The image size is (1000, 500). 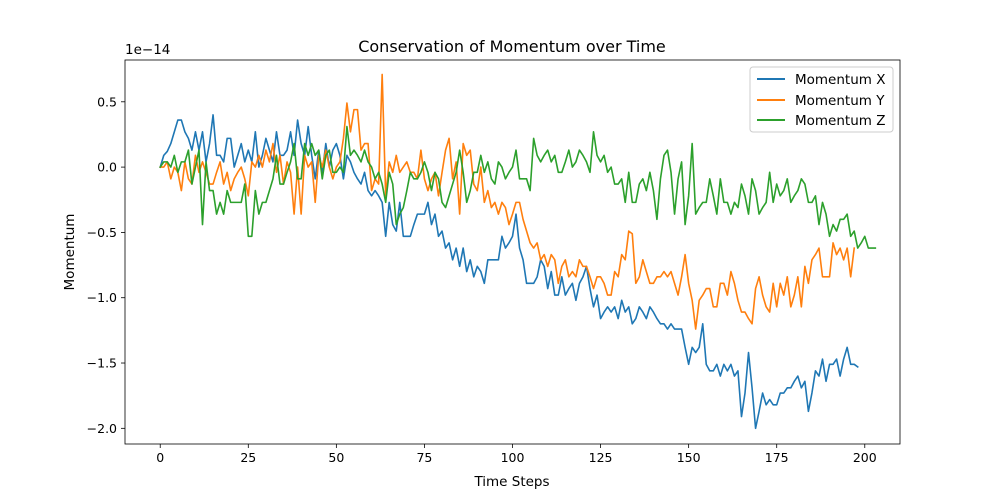 I want to click on x-tick-label: 25, so click(x=248, y=457).